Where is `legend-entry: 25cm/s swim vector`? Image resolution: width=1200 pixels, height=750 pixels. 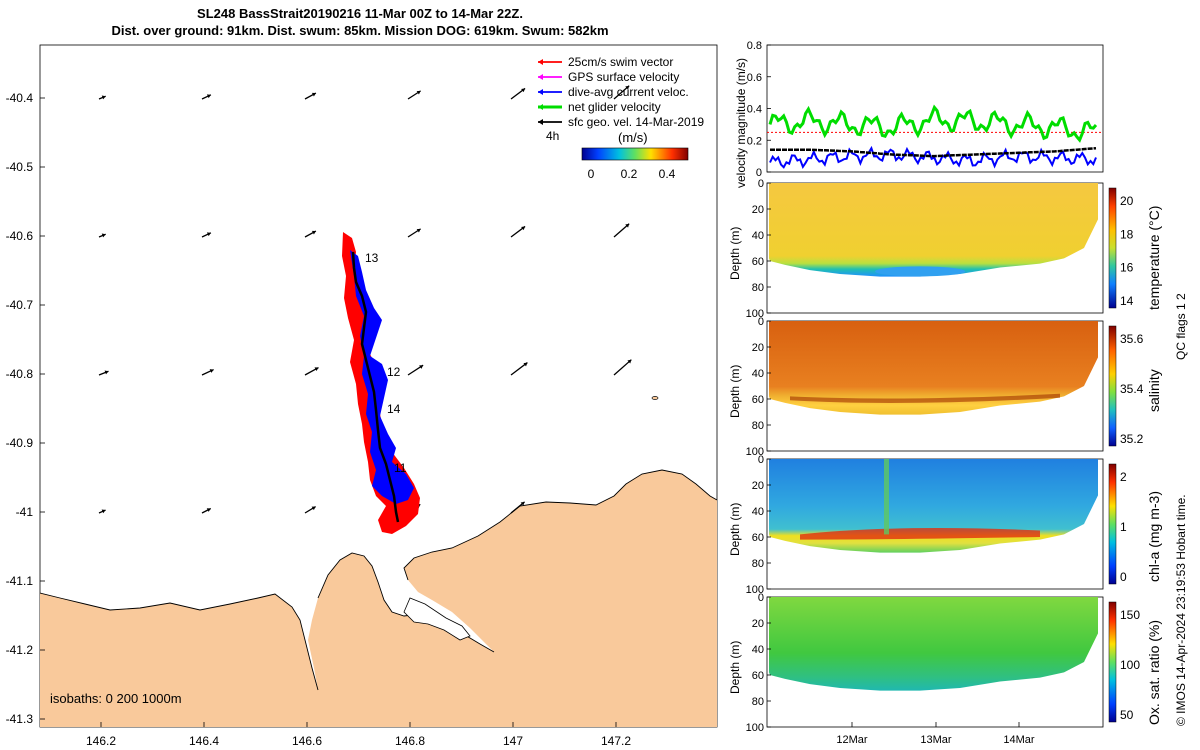 legend-entry: 25cm/s swim vector is located at coordinates (605, 62).